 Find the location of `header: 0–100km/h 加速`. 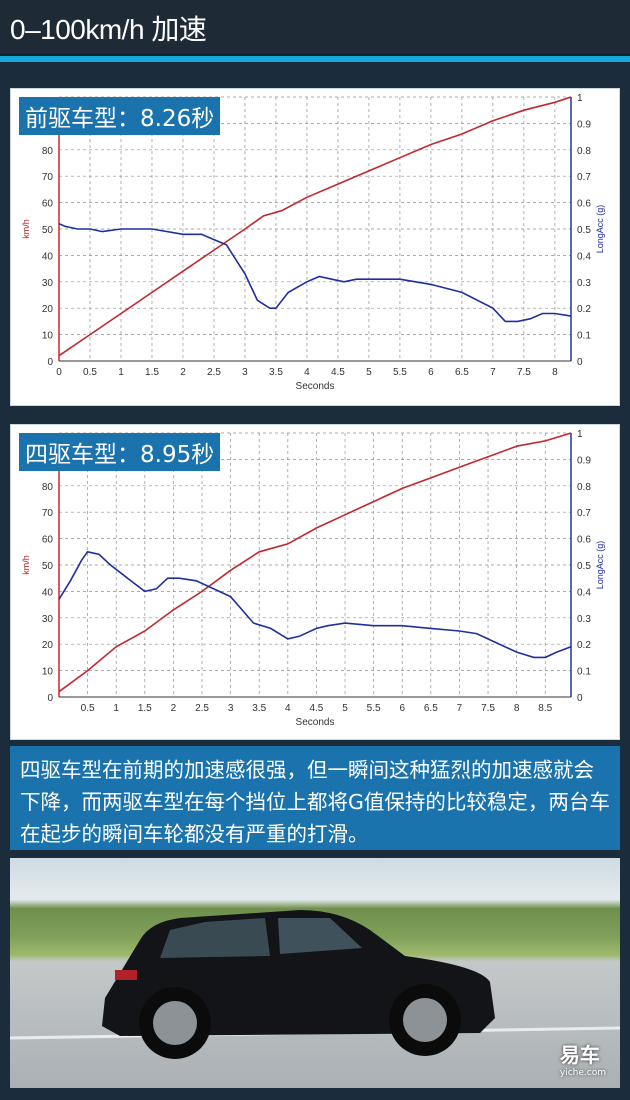

header: 0–100km/h 加速 is located at coordinates (315, 30).